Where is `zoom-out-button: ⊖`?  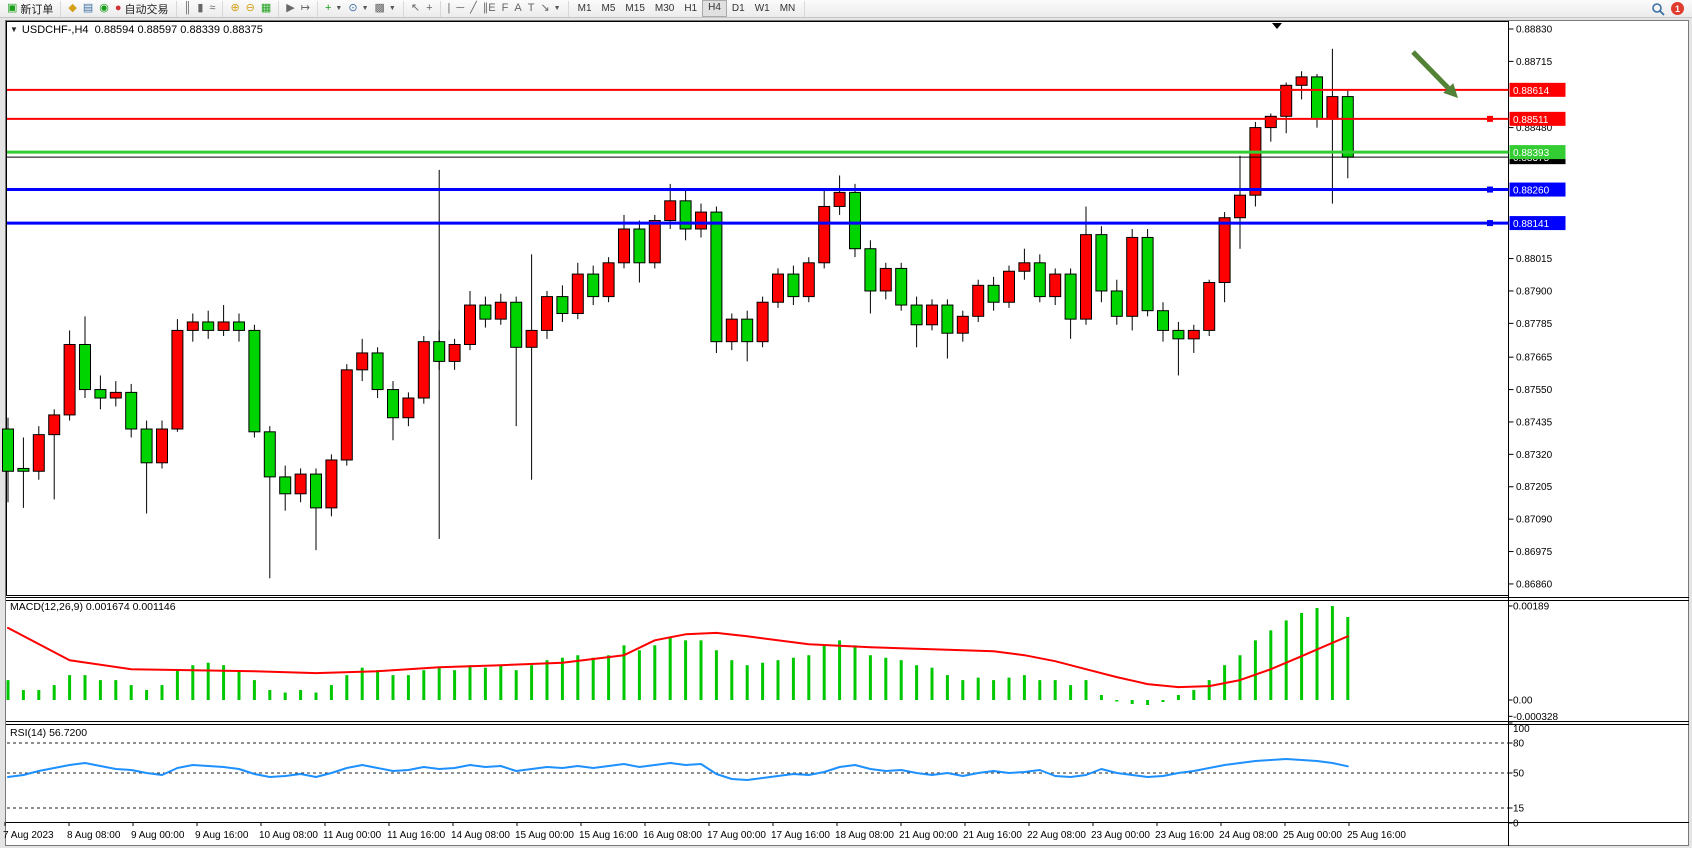 zoom-out-button: ⊖ is located at coordinates (250, 8).